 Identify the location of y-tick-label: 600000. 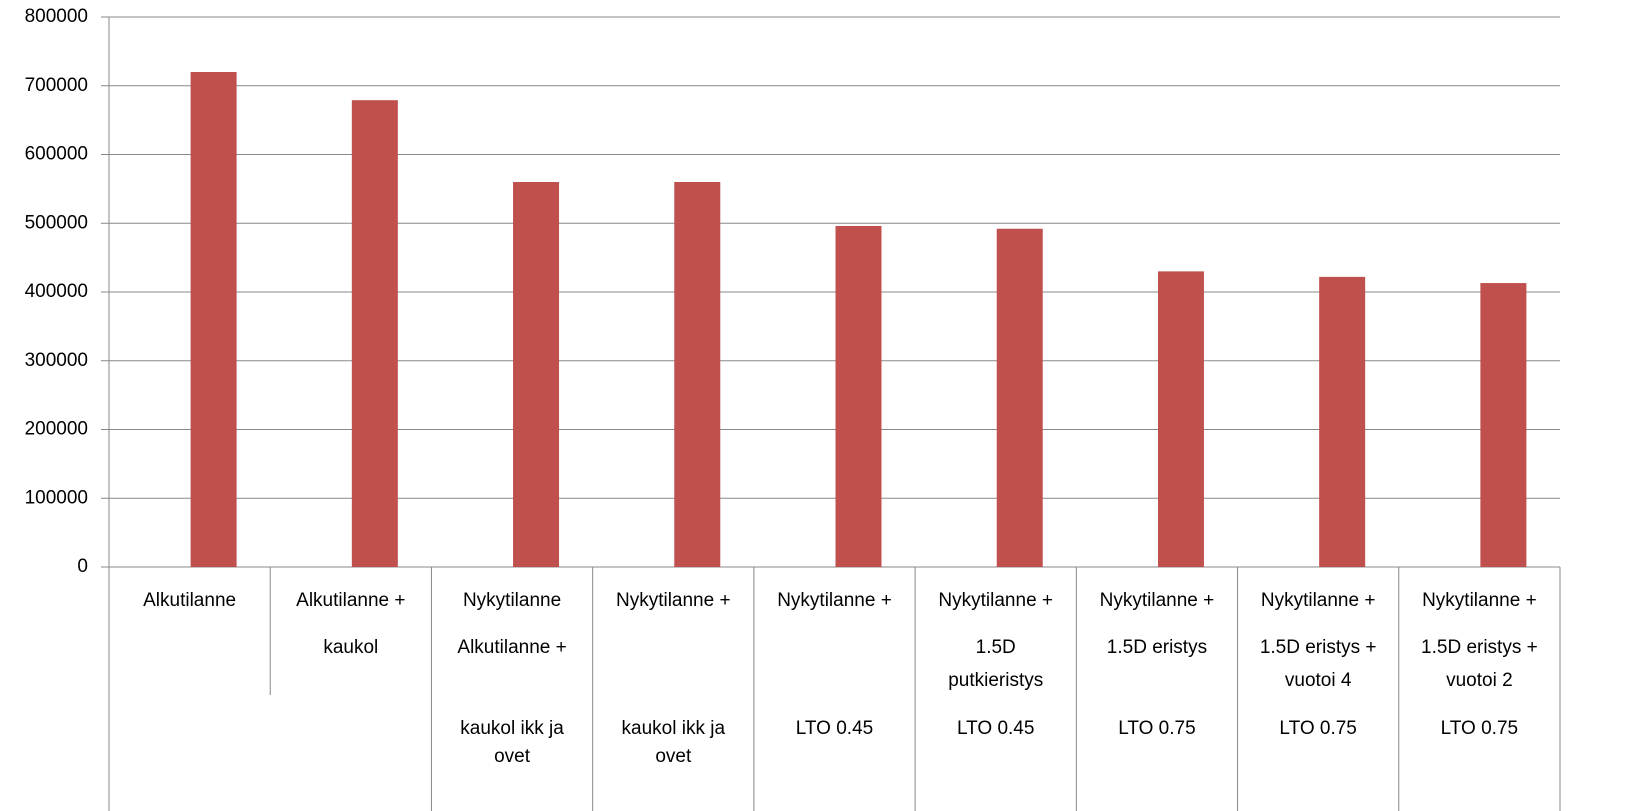
(56, 154).